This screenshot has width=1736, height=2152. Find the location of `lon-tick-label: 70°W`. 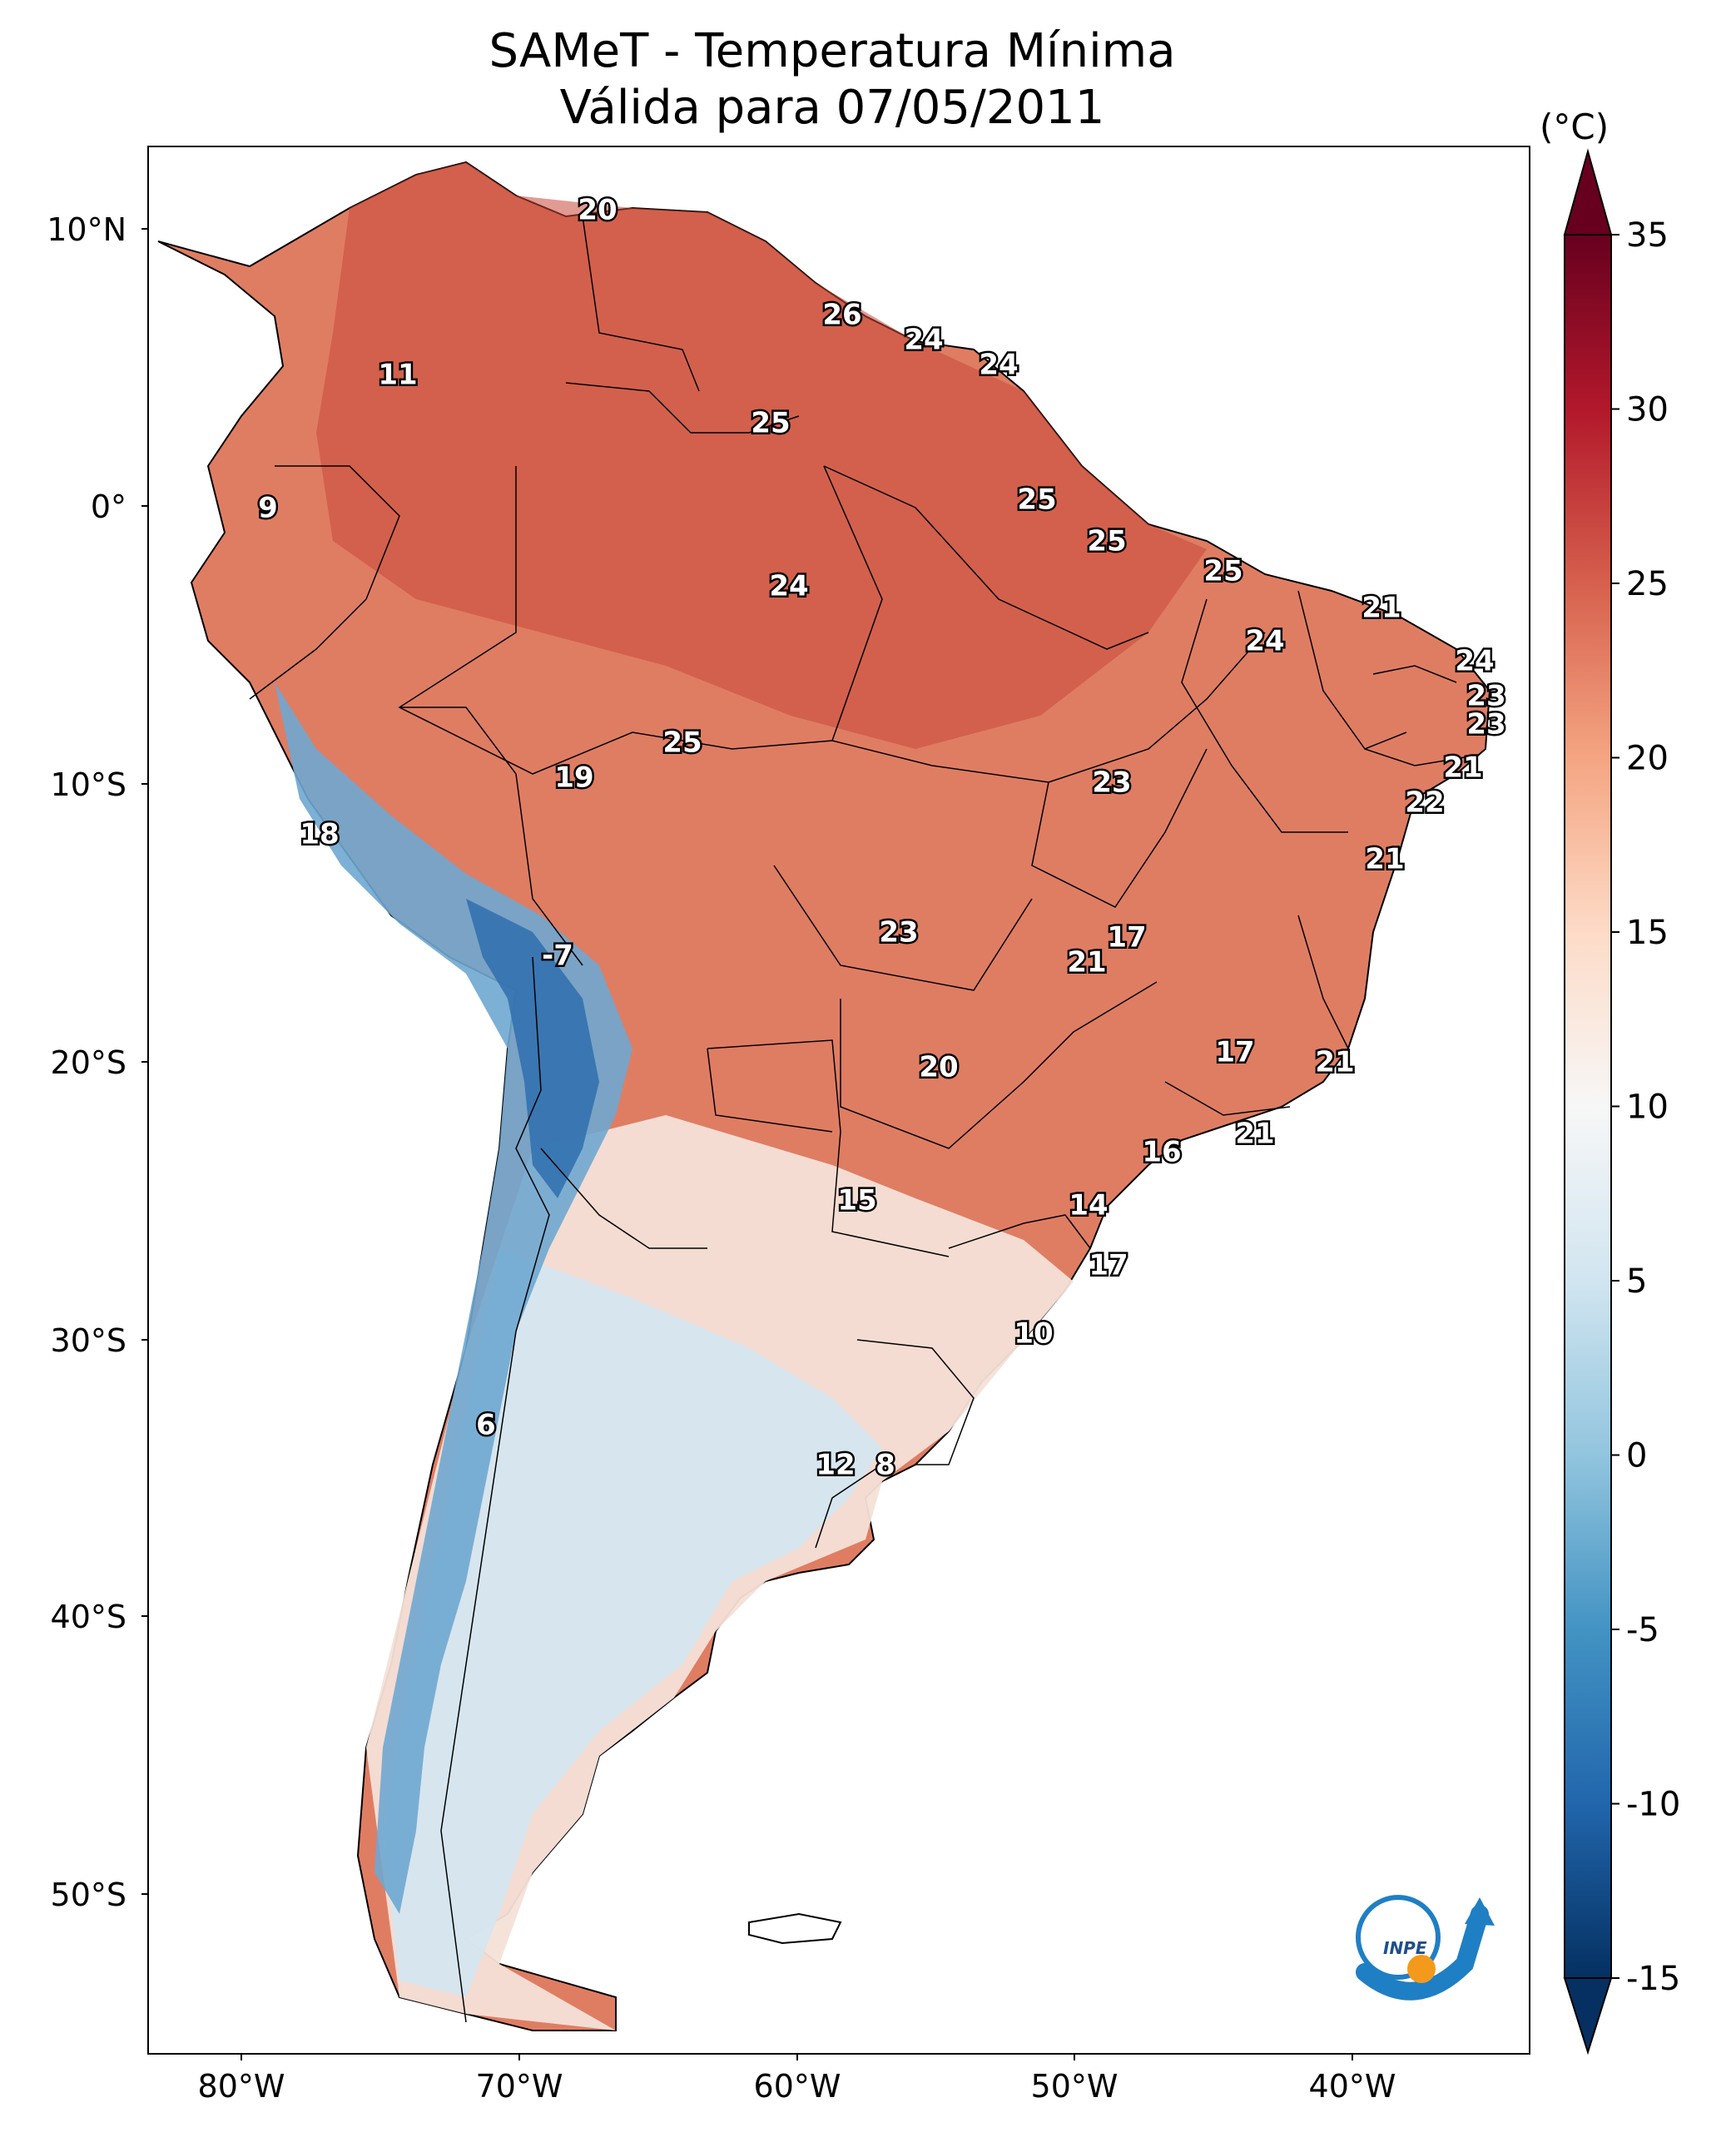

lon-tick-label: 70°W is located at coordinates (519, 2086).